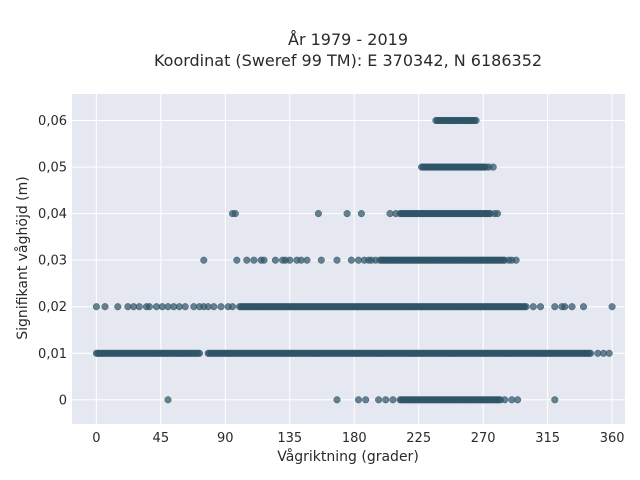  What do you see at coordinates (161, 438) in the screenshot?
I see `x-tick-label: 45` at bounding box center [161, 438].